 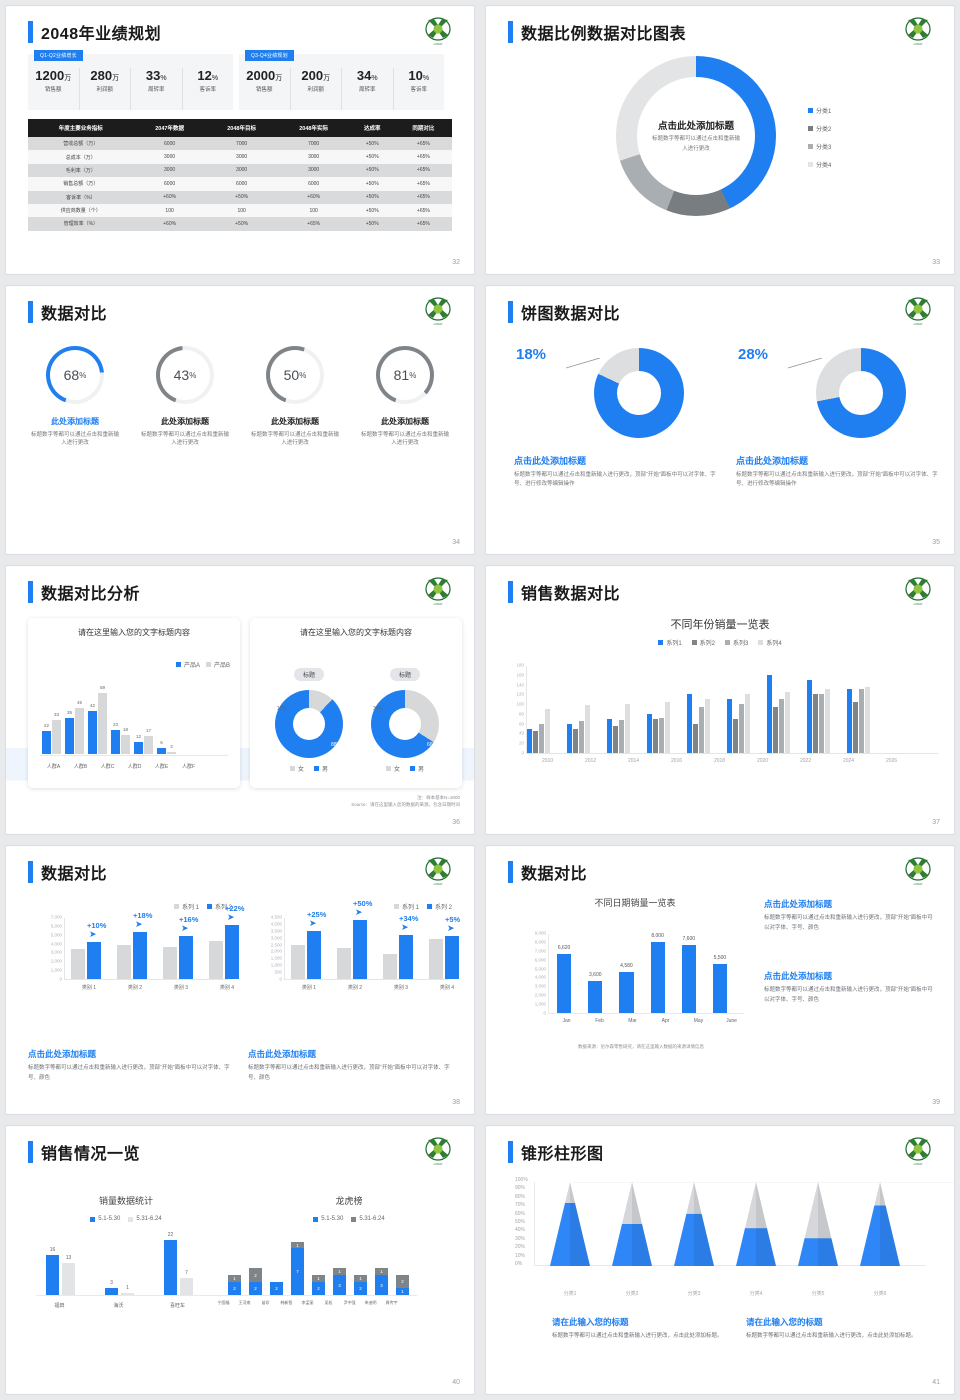 What do you see at coordinates (626, 966) in the screenshot?
I see `bar-value-label: 4,580` at bounding box center [626, 966].